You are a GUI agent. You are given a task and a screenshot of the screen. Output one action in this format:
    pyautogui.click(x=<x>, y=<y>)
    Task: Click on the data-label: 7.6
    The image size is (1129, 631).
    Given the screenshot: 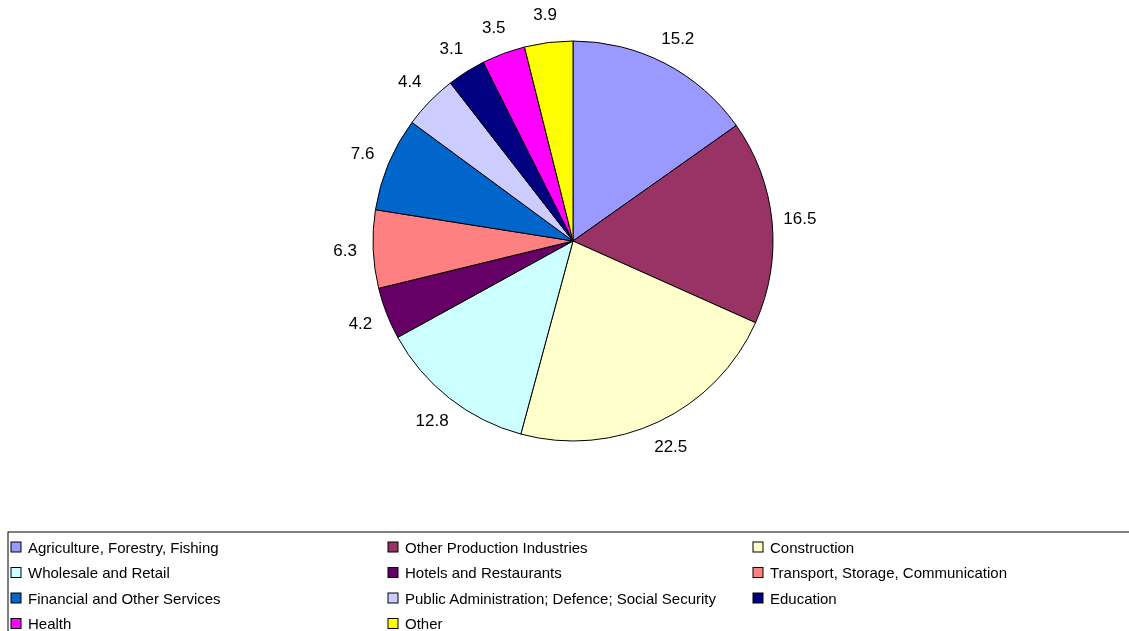 What is the action you would take?
    pyautogui.click(x=362, y=153)
    